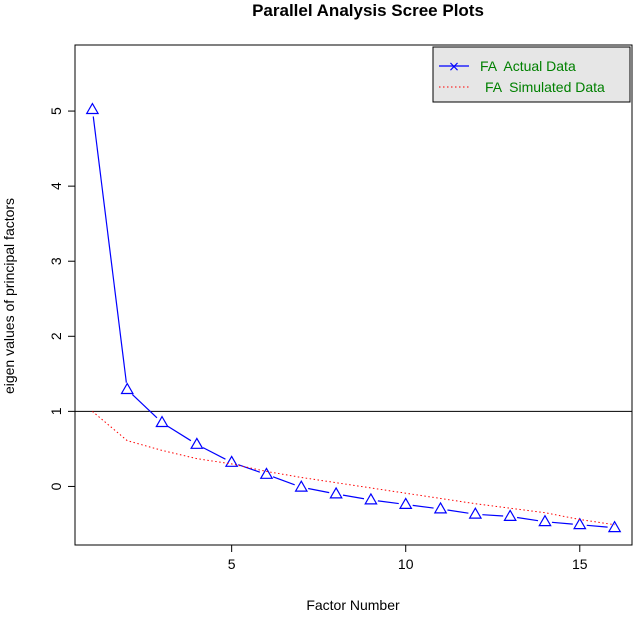  What do you see at coordinates (406, 564) in the screenshot?
I see `x-tick-label: 10` at bounding box center [406, 564].